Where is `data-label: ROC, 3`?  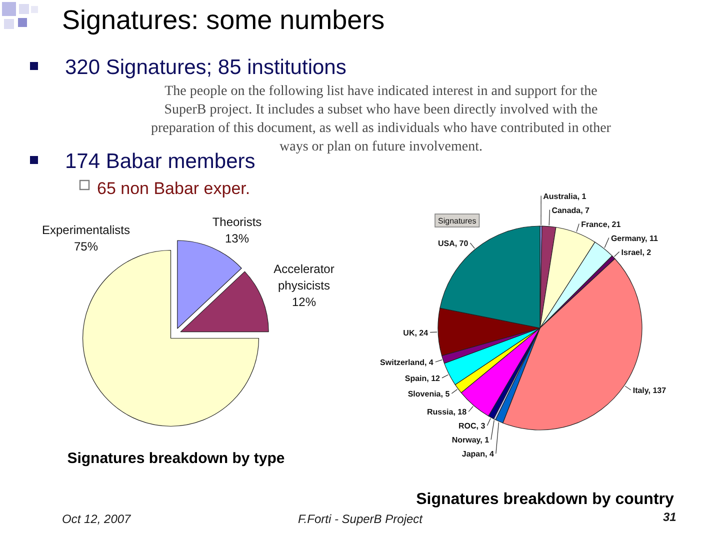
data-label: ROC, 3 is located at coordinates (472, 426).